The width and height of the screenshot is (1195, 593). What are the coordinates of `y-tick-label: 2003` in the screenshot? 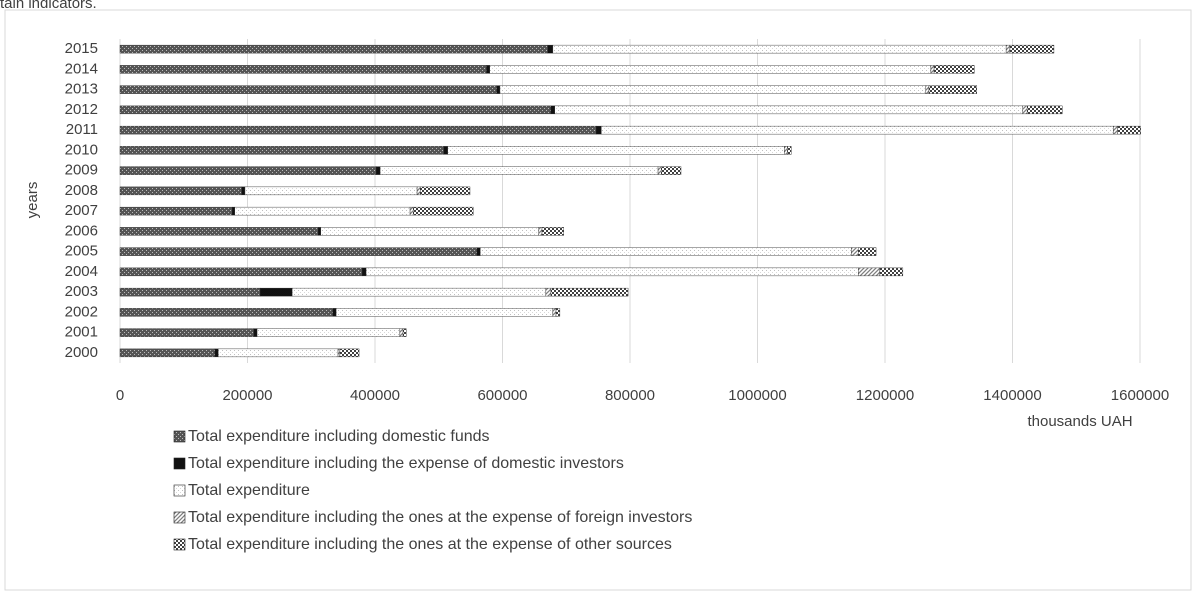 It's located at (81, 291).